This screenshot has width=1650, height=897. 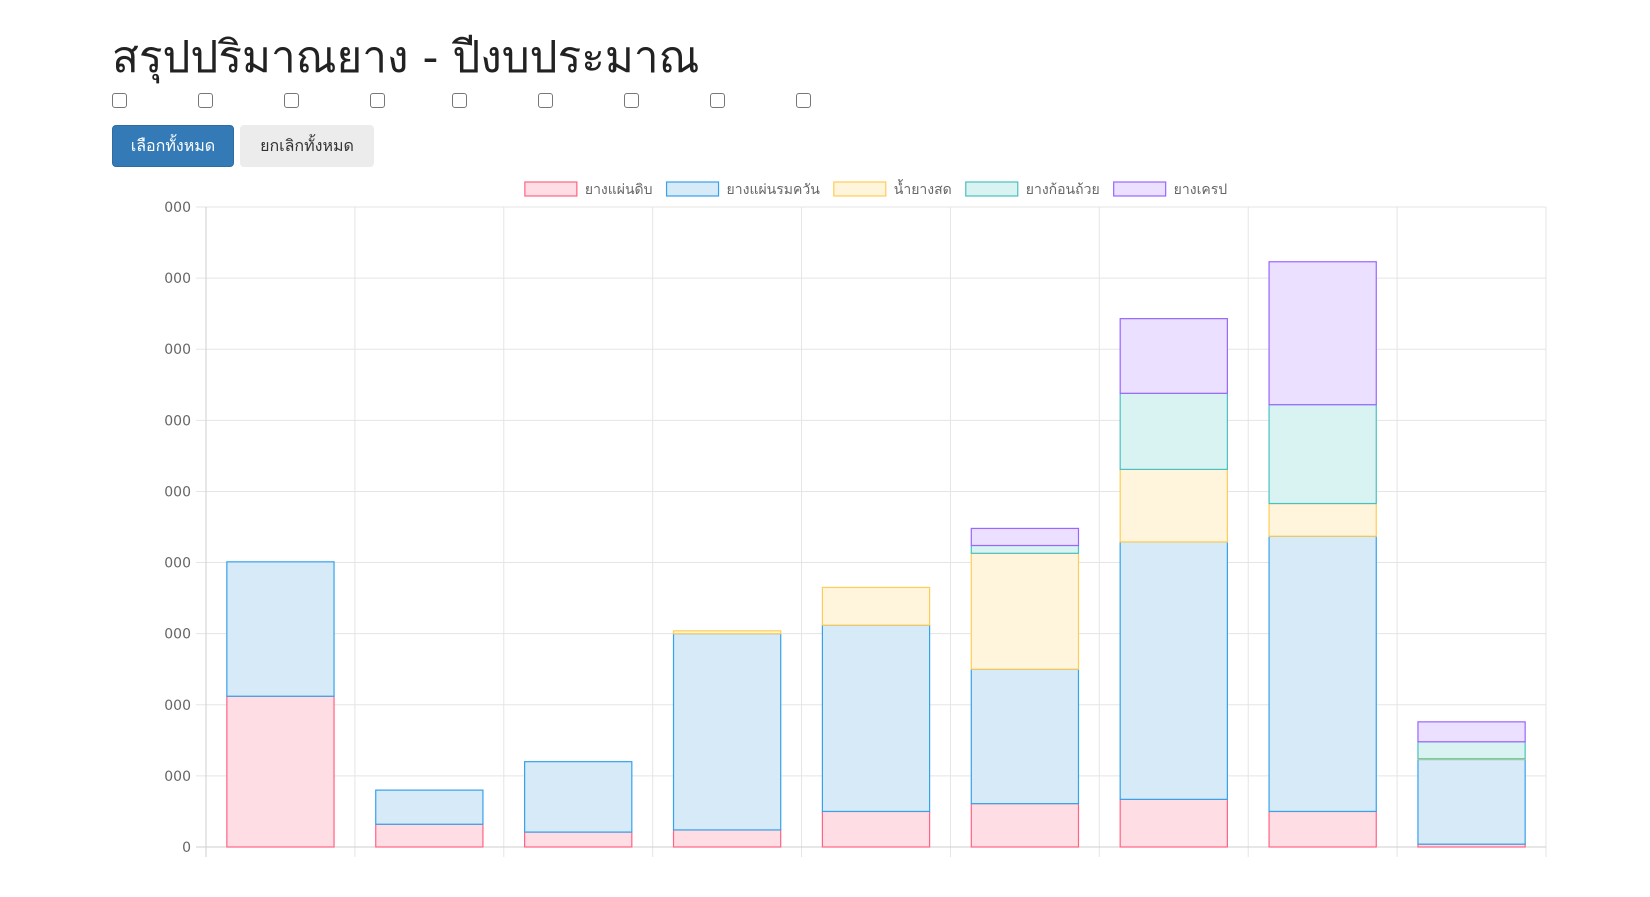 What do you see at coordinates (1201, 190) in the screenshot?
I see `legend-label: ยางเครป` at bounding box center [1201, 190].